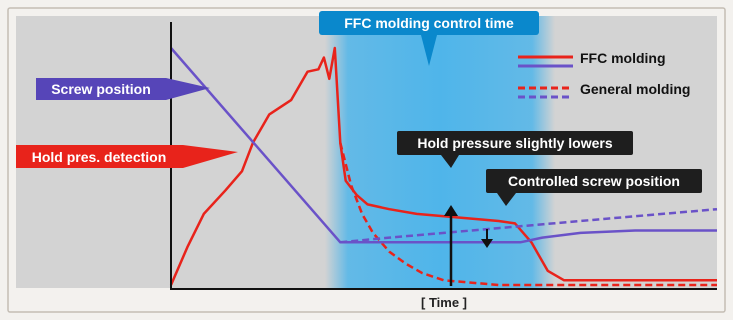 This screenshot has width=733, height=320. What do you see at coordinates (487, 238) in the screenshot?
I see `screw-offset-arrow` at bounding box center [487, 238].